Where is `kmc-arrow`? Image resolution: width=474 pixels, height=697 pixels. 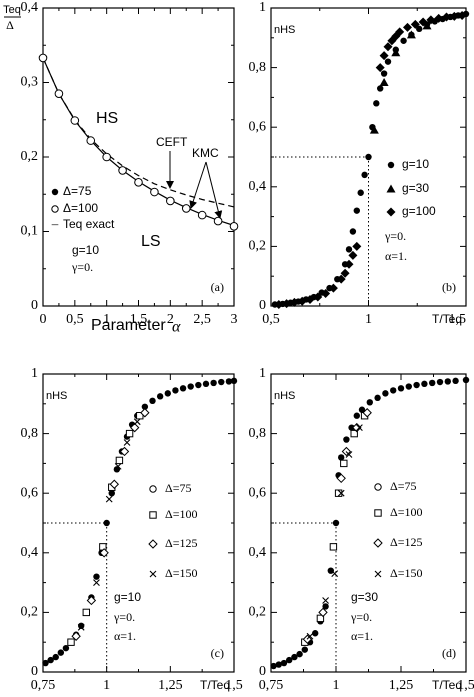
kmc-arrow is located at coordinates (214, 190).